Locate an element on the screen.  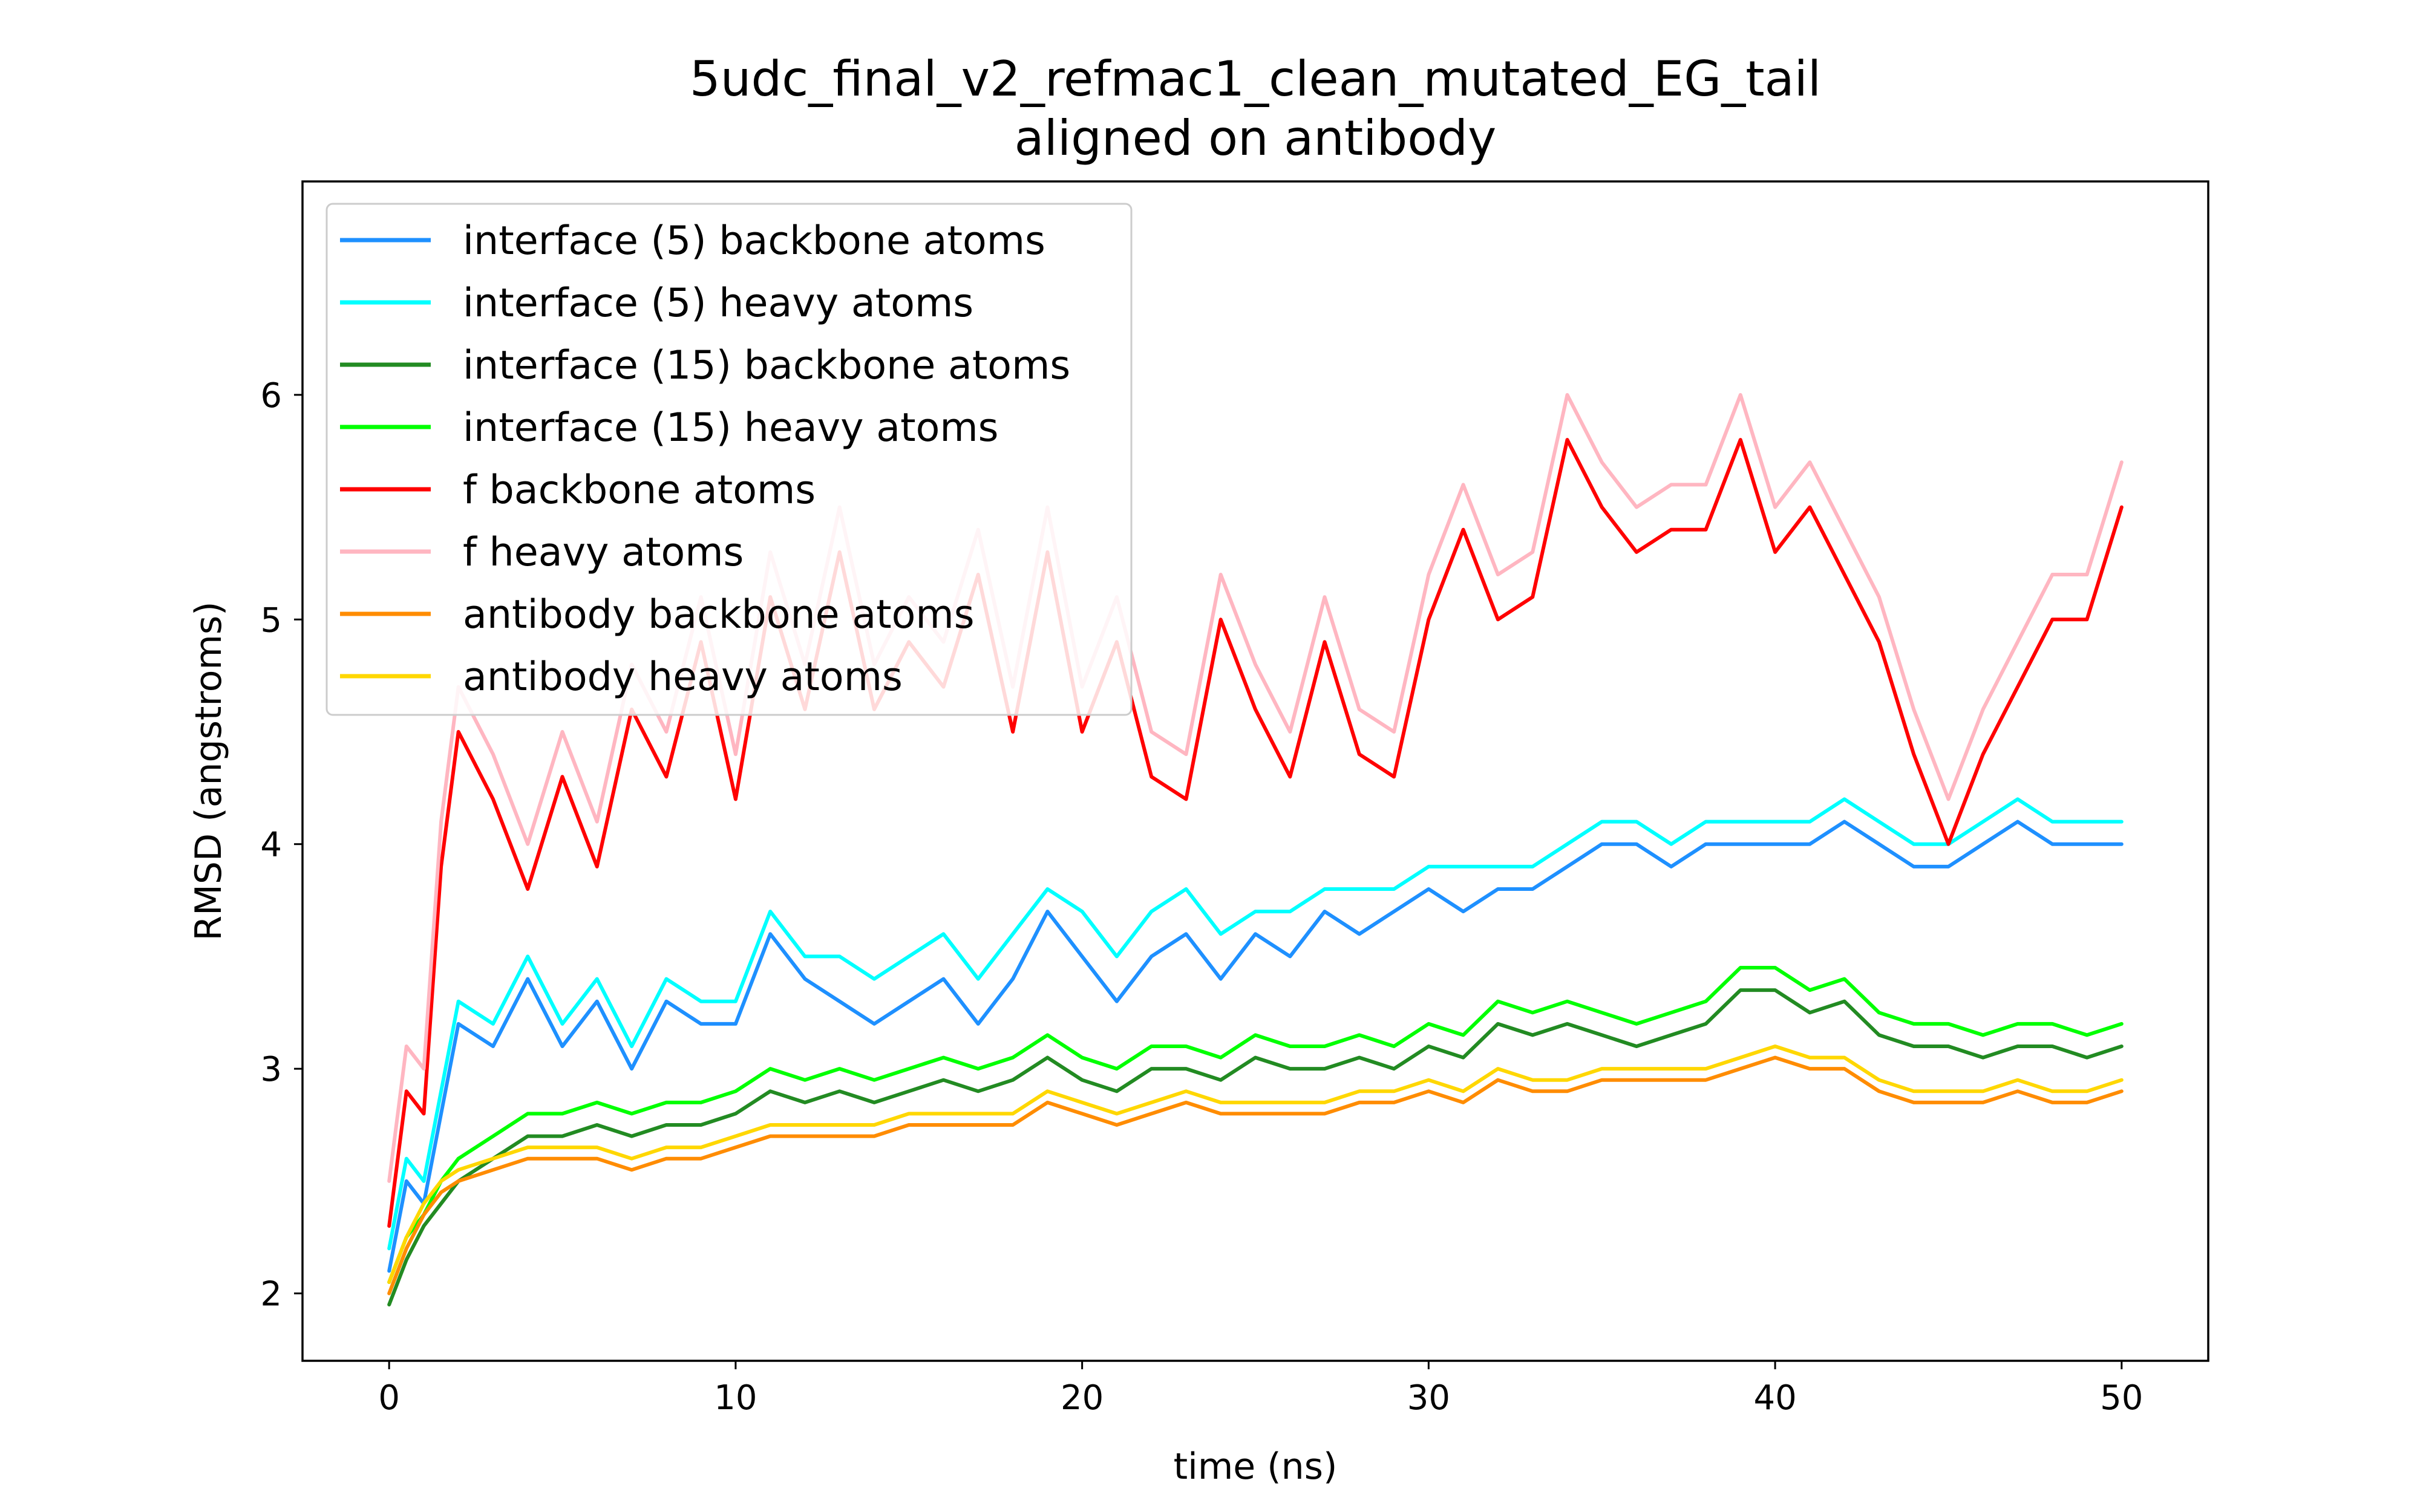
chart-subtitle: aligned on antibody is located at coordinates (1256, 138).